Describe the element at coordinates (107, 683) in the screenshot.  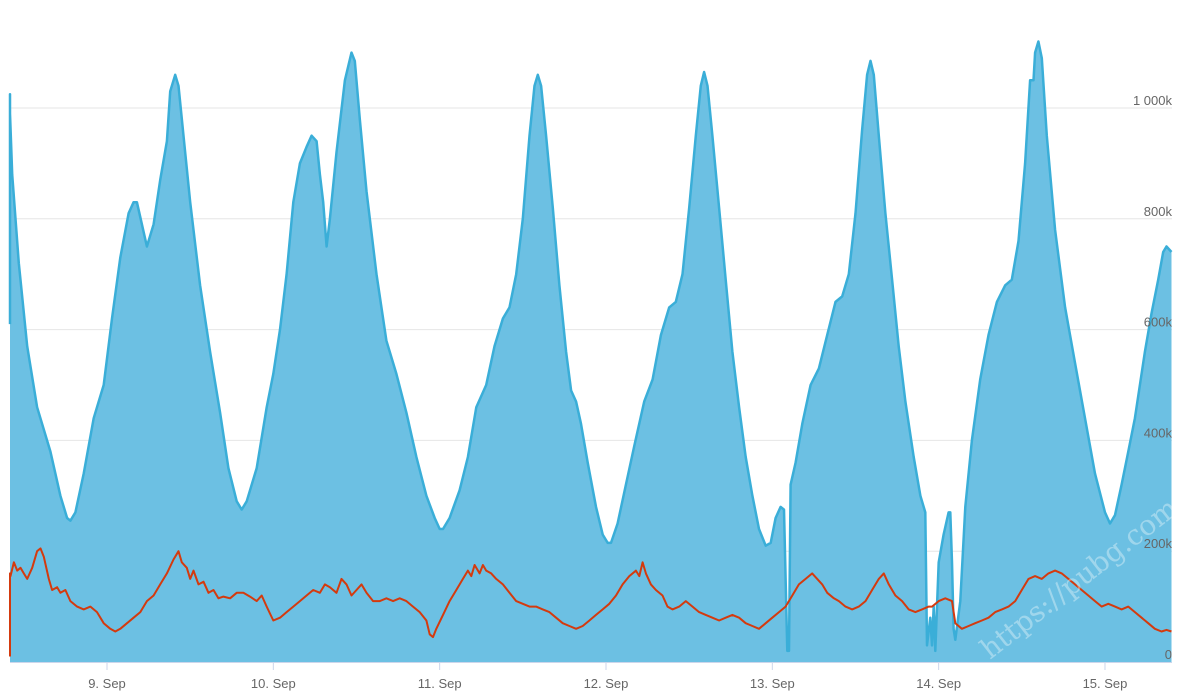
I see `x-tick-label: 9. Sep` at that location.